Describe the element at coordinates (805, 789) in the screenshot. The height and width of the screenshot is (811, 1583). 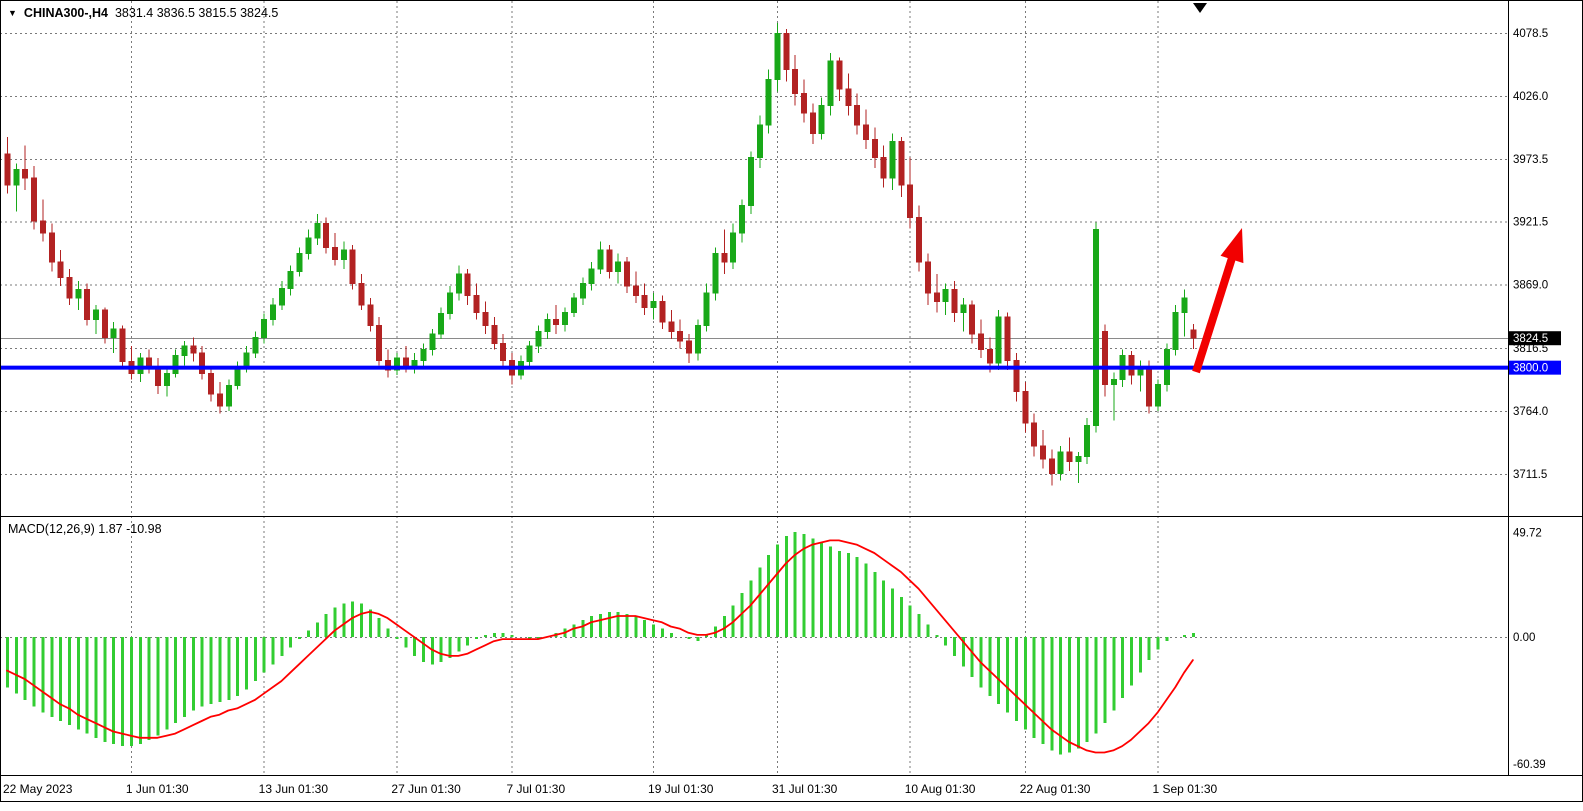
I see `time-axis-label: 31 Jul 01:30` at that location.